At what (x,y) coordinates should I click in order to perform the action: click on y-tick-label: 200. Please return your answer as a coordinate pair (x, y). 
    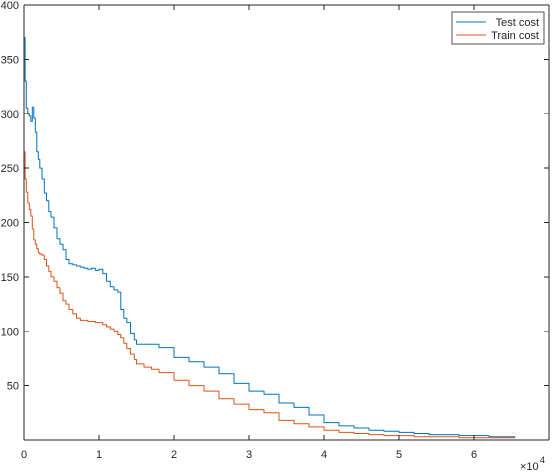
    Looking at the image, I should click on (10, 224).